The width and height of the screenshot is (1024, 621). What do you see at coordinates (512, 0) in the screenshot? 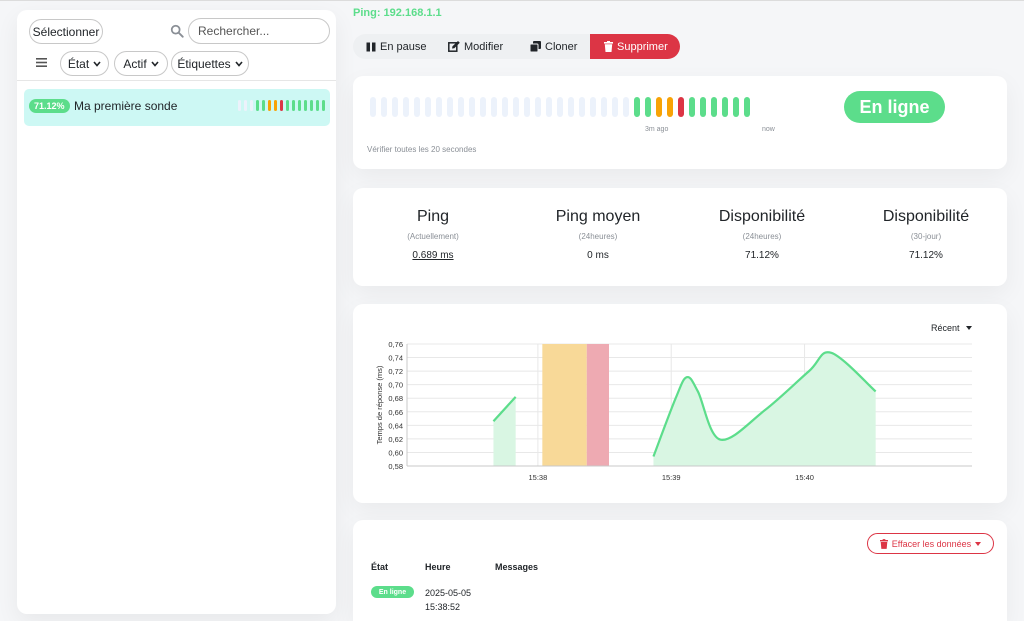
I see `top-border` at bounding box center [512, 0].